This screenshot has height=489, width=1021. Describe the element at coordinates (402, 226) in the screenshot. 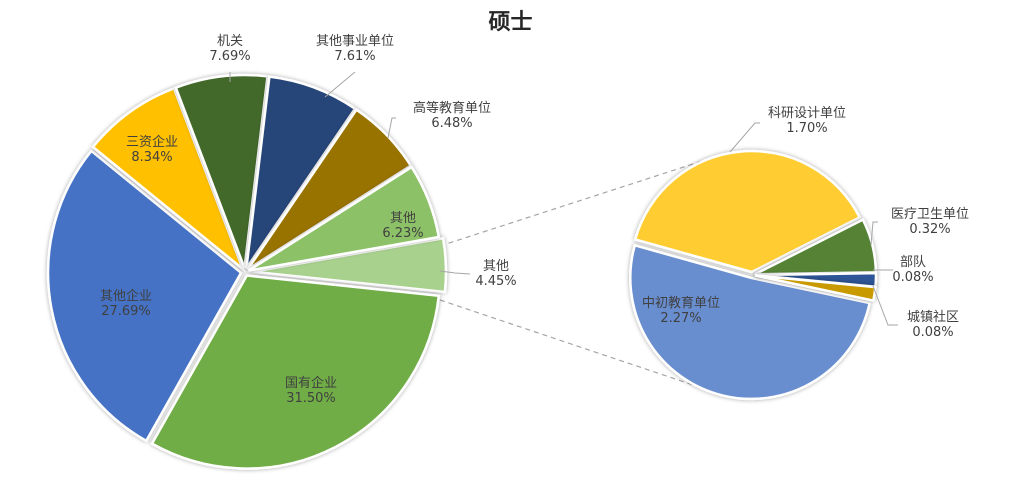

I see `label-other-6.23: 其他 6.23%` at that location.